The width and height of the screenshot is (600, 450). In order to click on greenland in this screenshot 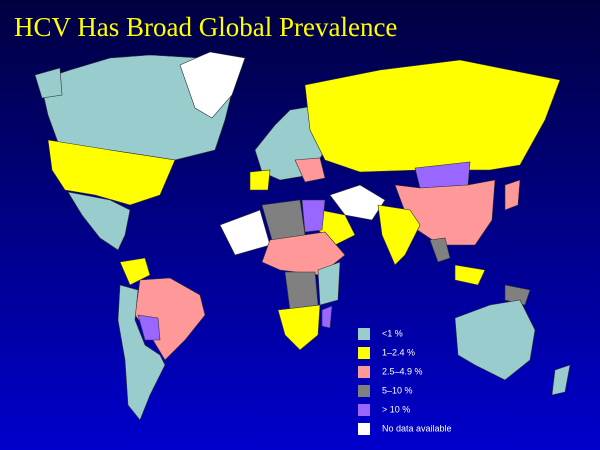, I will do `click(212, 85)`.